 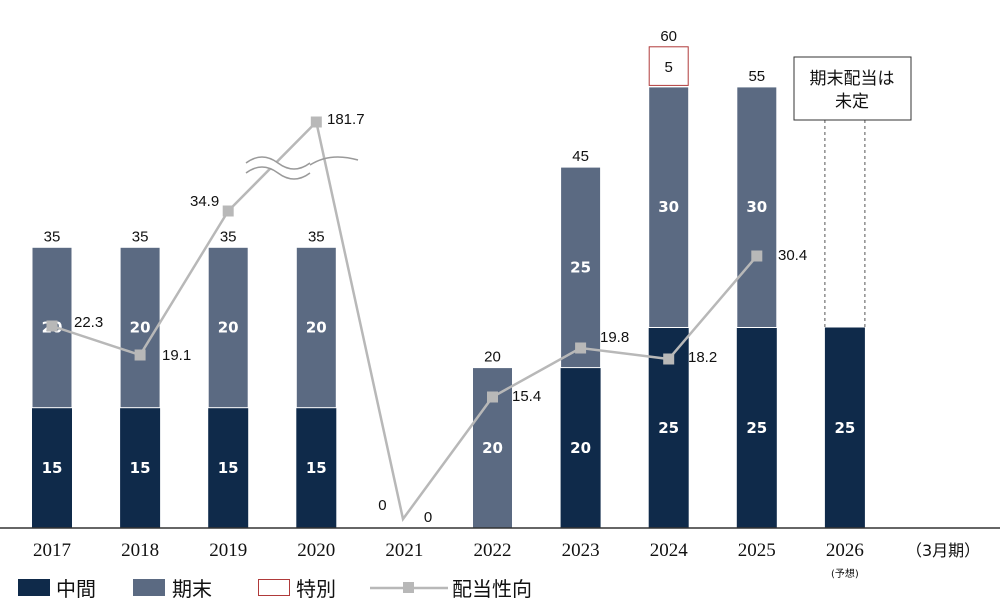 I want to click on bar-interim-label: 20, so click(x=580, y=448).